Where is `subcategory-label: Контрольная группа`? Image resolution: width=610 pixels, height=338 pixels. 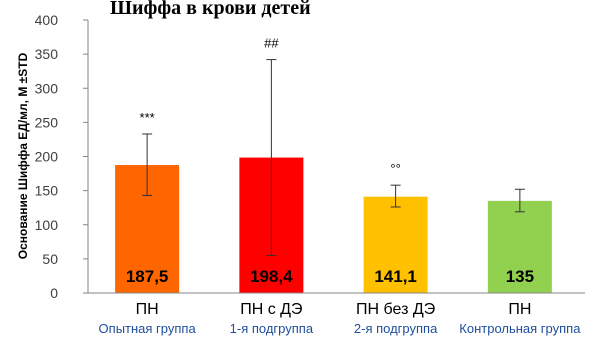 subcategory-label: Контрольная группа is located at coordinates (520, 328).